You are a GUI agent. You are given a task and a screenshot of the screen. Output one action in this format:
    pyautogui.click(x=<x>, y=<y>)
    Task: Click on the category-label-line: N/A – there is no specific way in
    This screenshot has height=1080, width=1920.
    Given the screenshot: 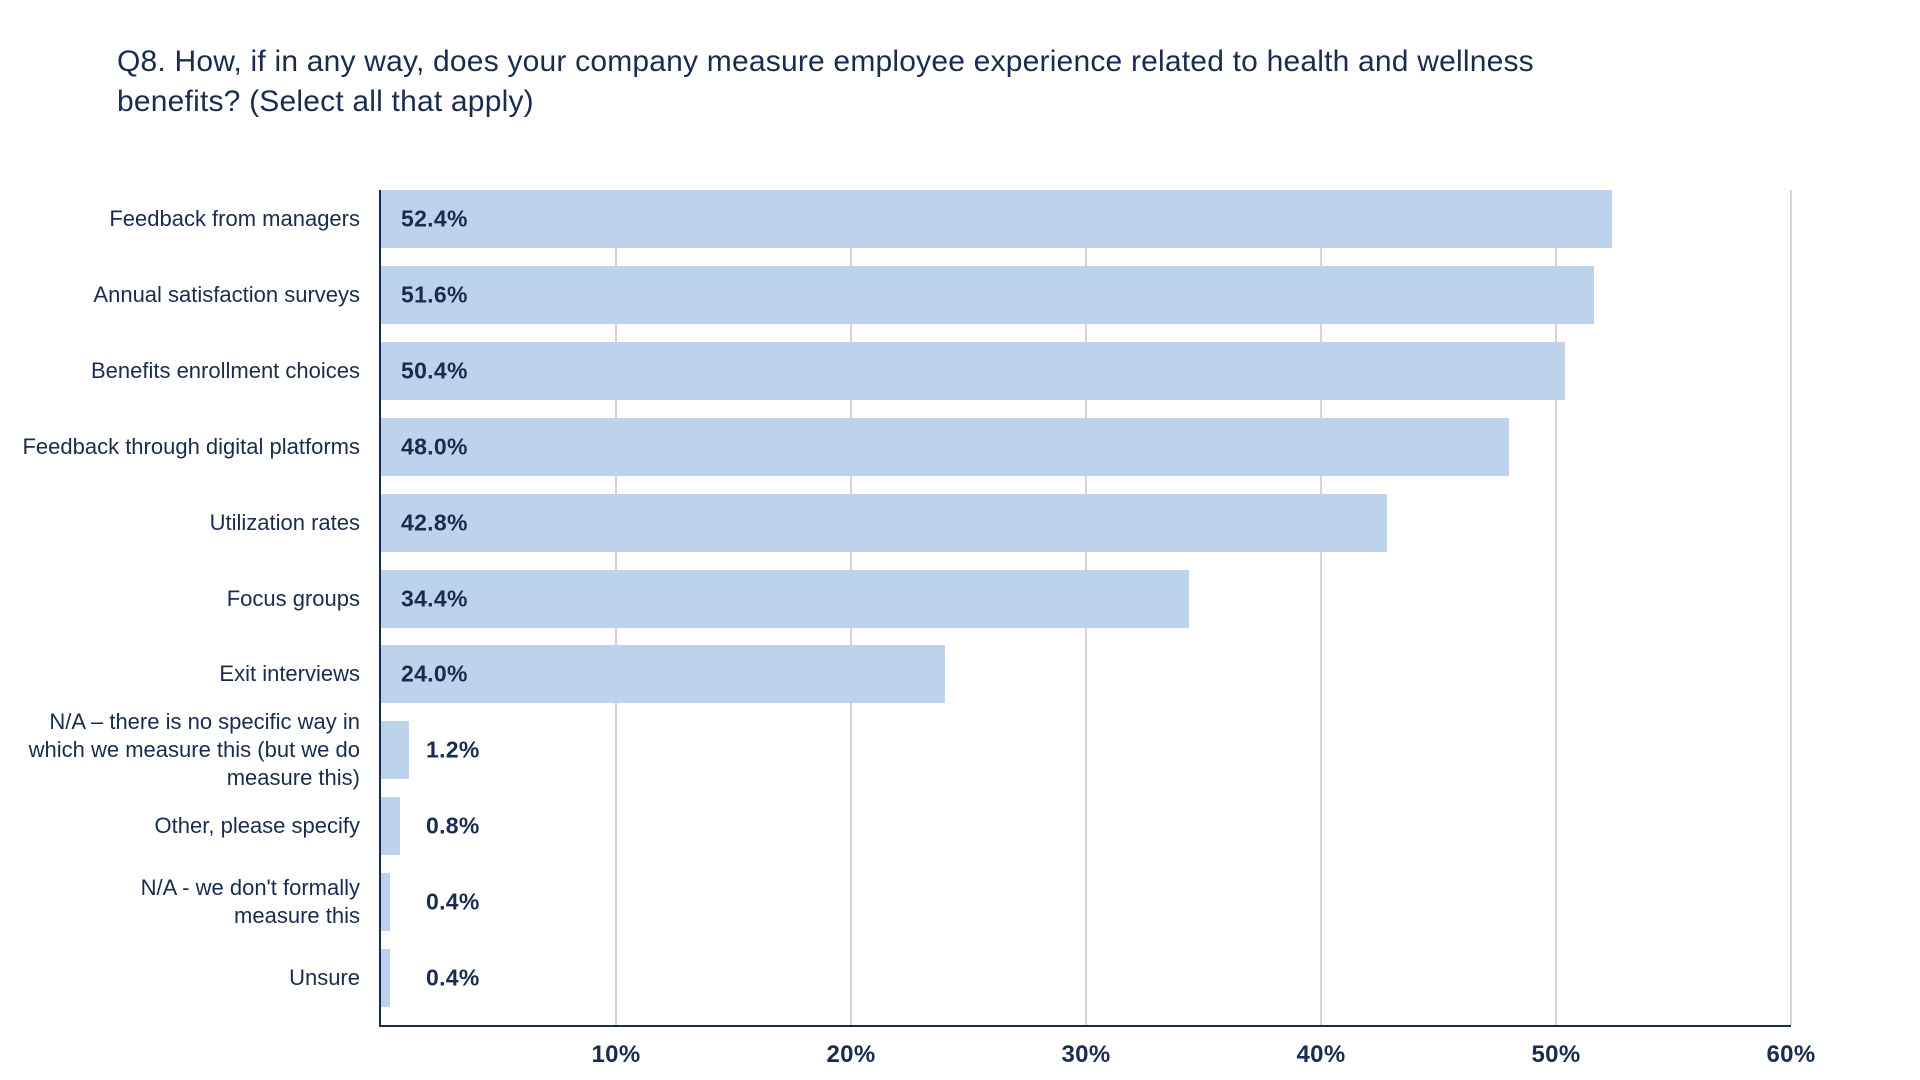 What is the action you would take?
    pyautogui.click(x=204, y=722)
    